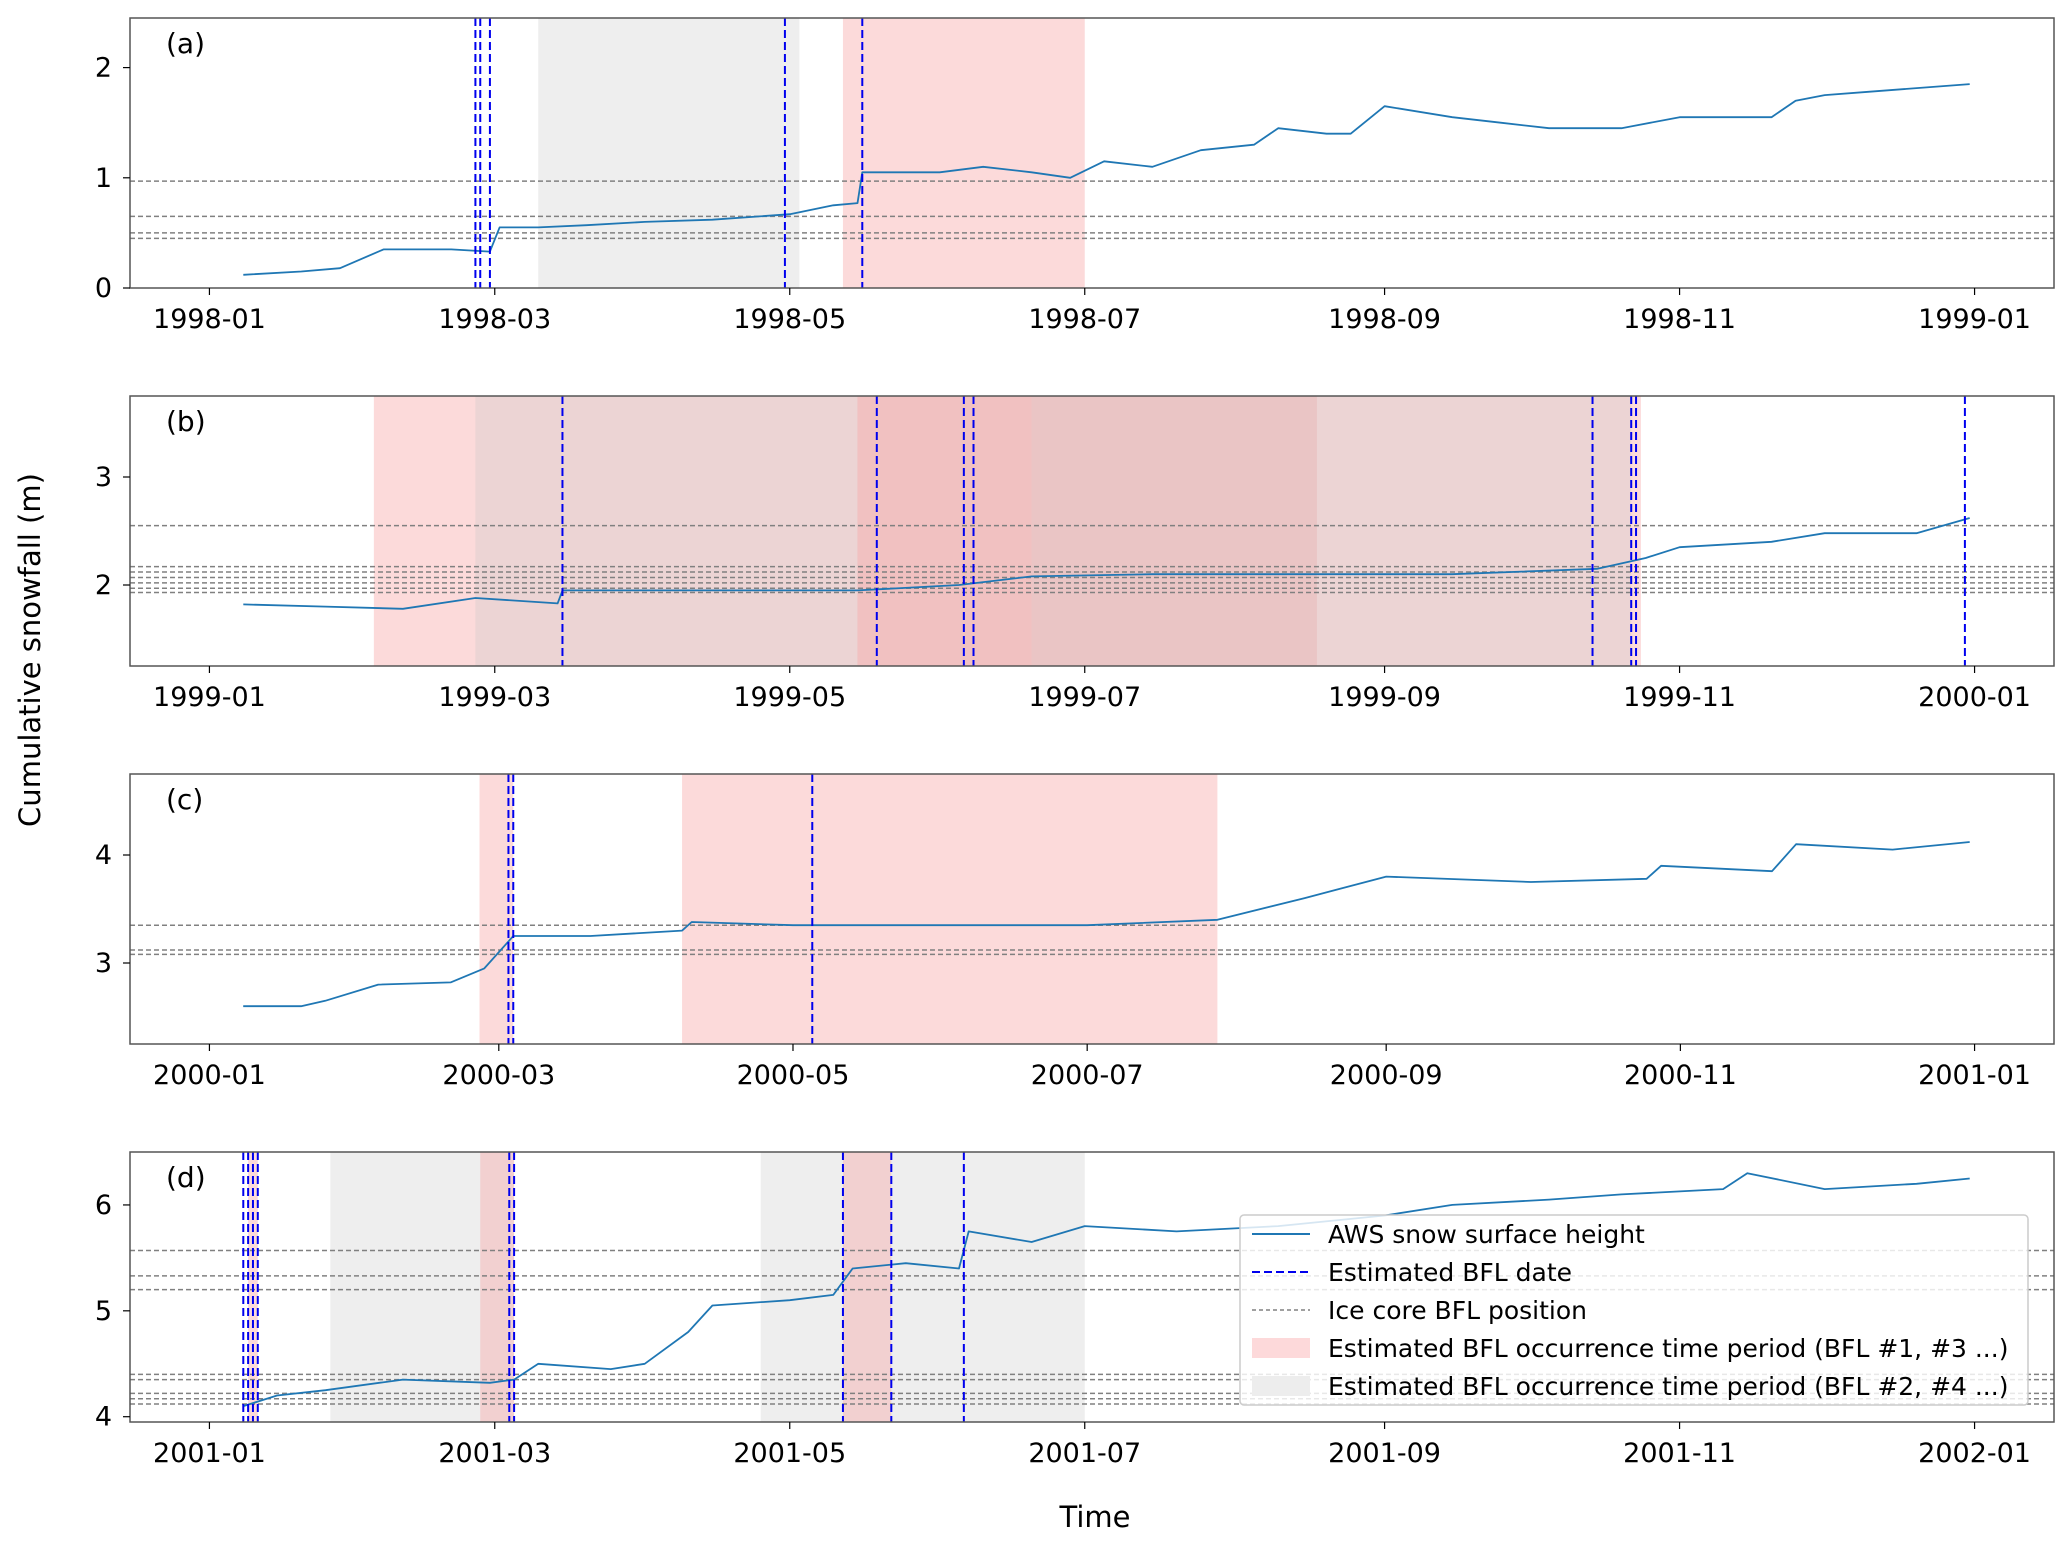 This screenshot has width=2067, height=1544. Describe the element at coordinates (789, 319) in the screenshot. I see `x-tick-label: 1998-05` at that location.